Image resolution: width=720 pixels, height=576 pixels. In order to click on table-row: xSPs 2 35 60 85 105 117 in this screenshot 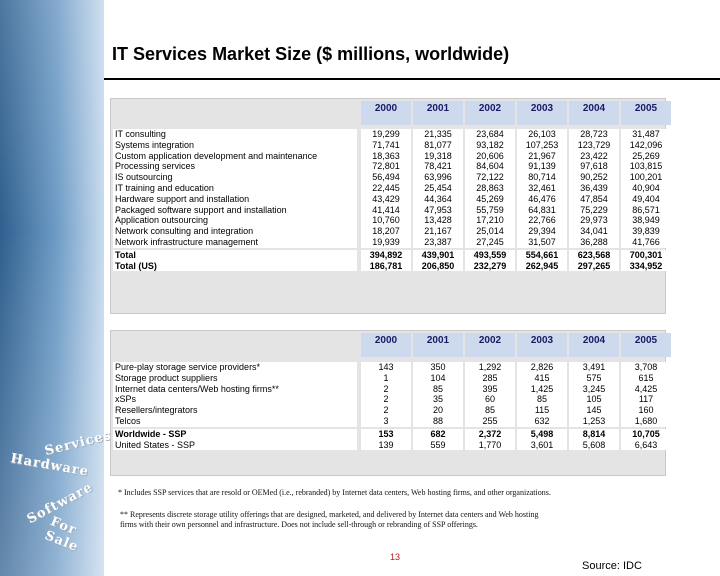, I will do `click(392, 400)`.